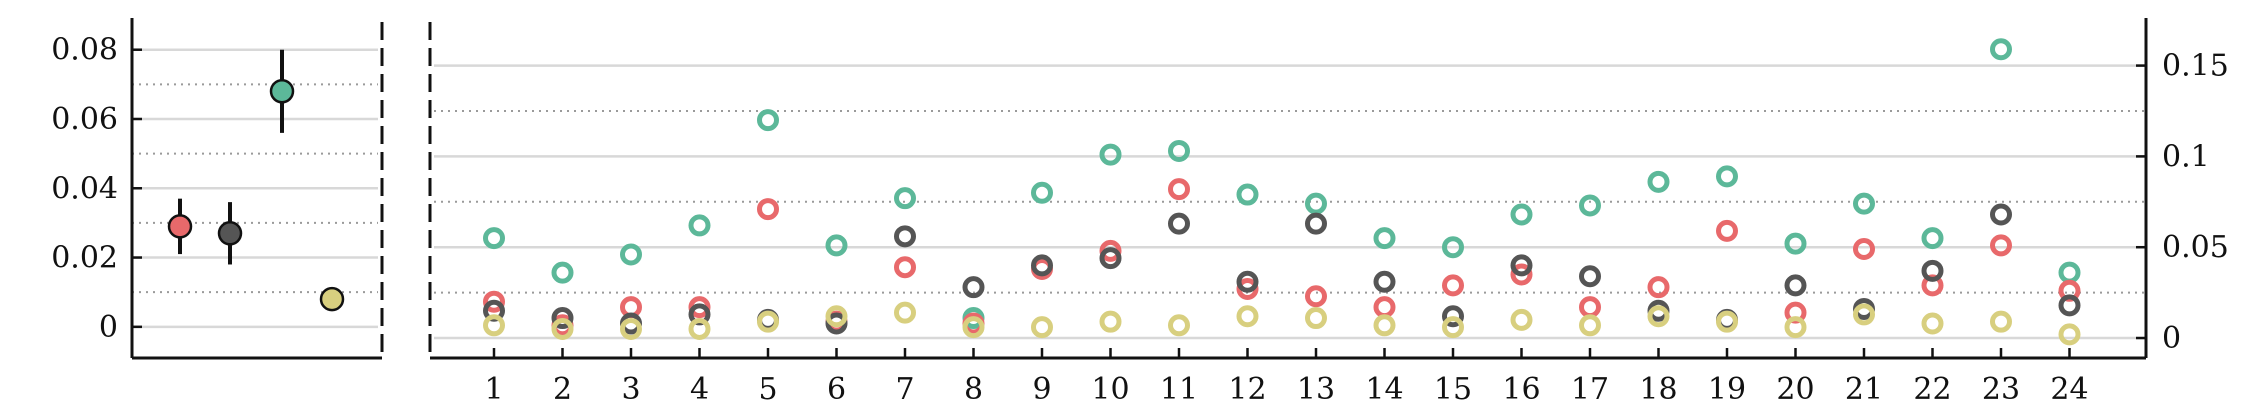 The image size is (2249, 411). I want to click on x-tick-label: 15, so click(1453, 389).